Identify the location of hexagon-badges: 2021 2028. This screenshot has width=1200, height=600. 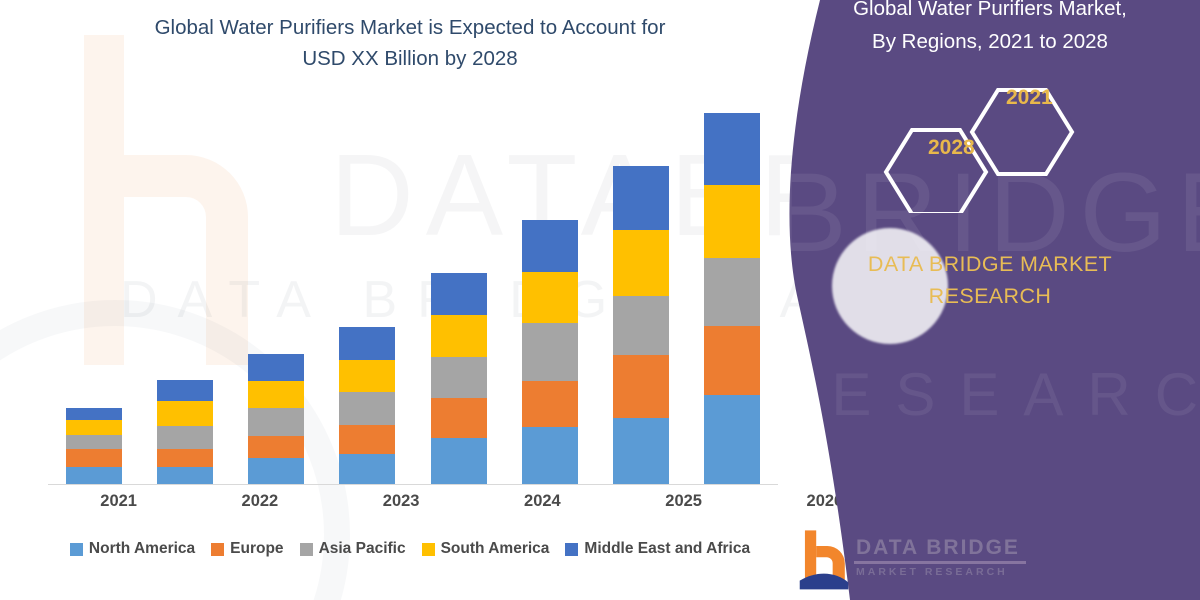
(990, 149).